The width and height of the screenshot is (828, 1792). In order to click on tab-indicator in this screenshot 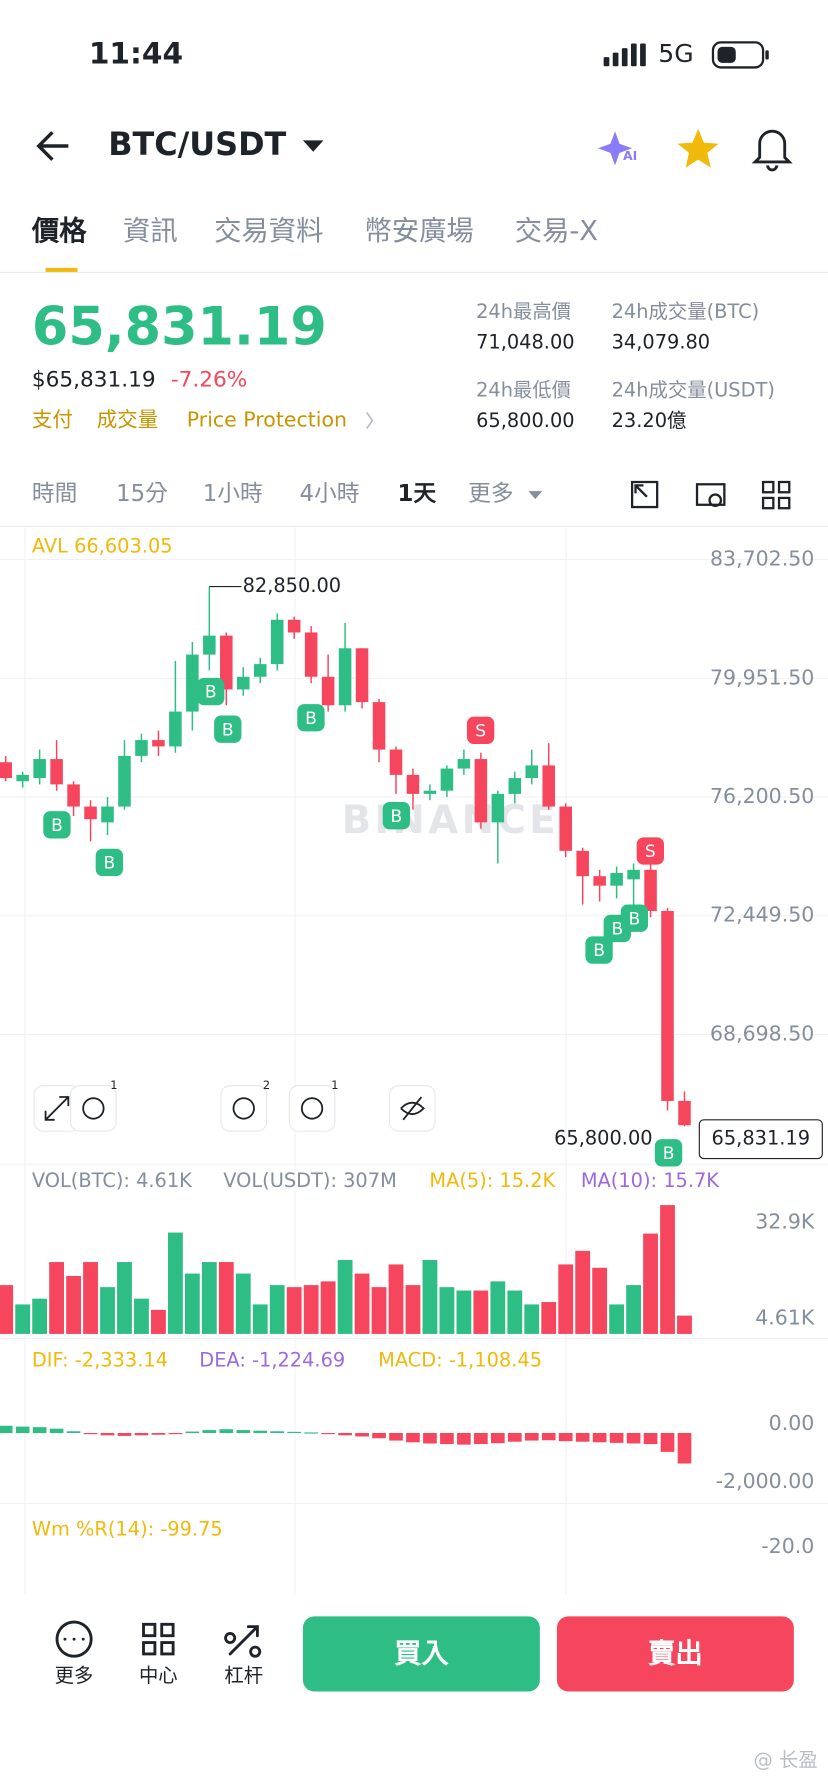, I will do `click(61, 270)`.